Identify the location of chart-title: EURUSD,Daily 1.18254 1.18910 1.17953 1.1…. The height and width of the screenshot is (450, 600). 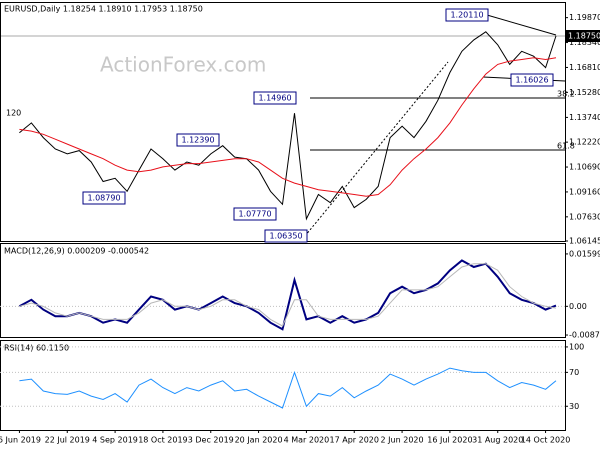
(103, 9).